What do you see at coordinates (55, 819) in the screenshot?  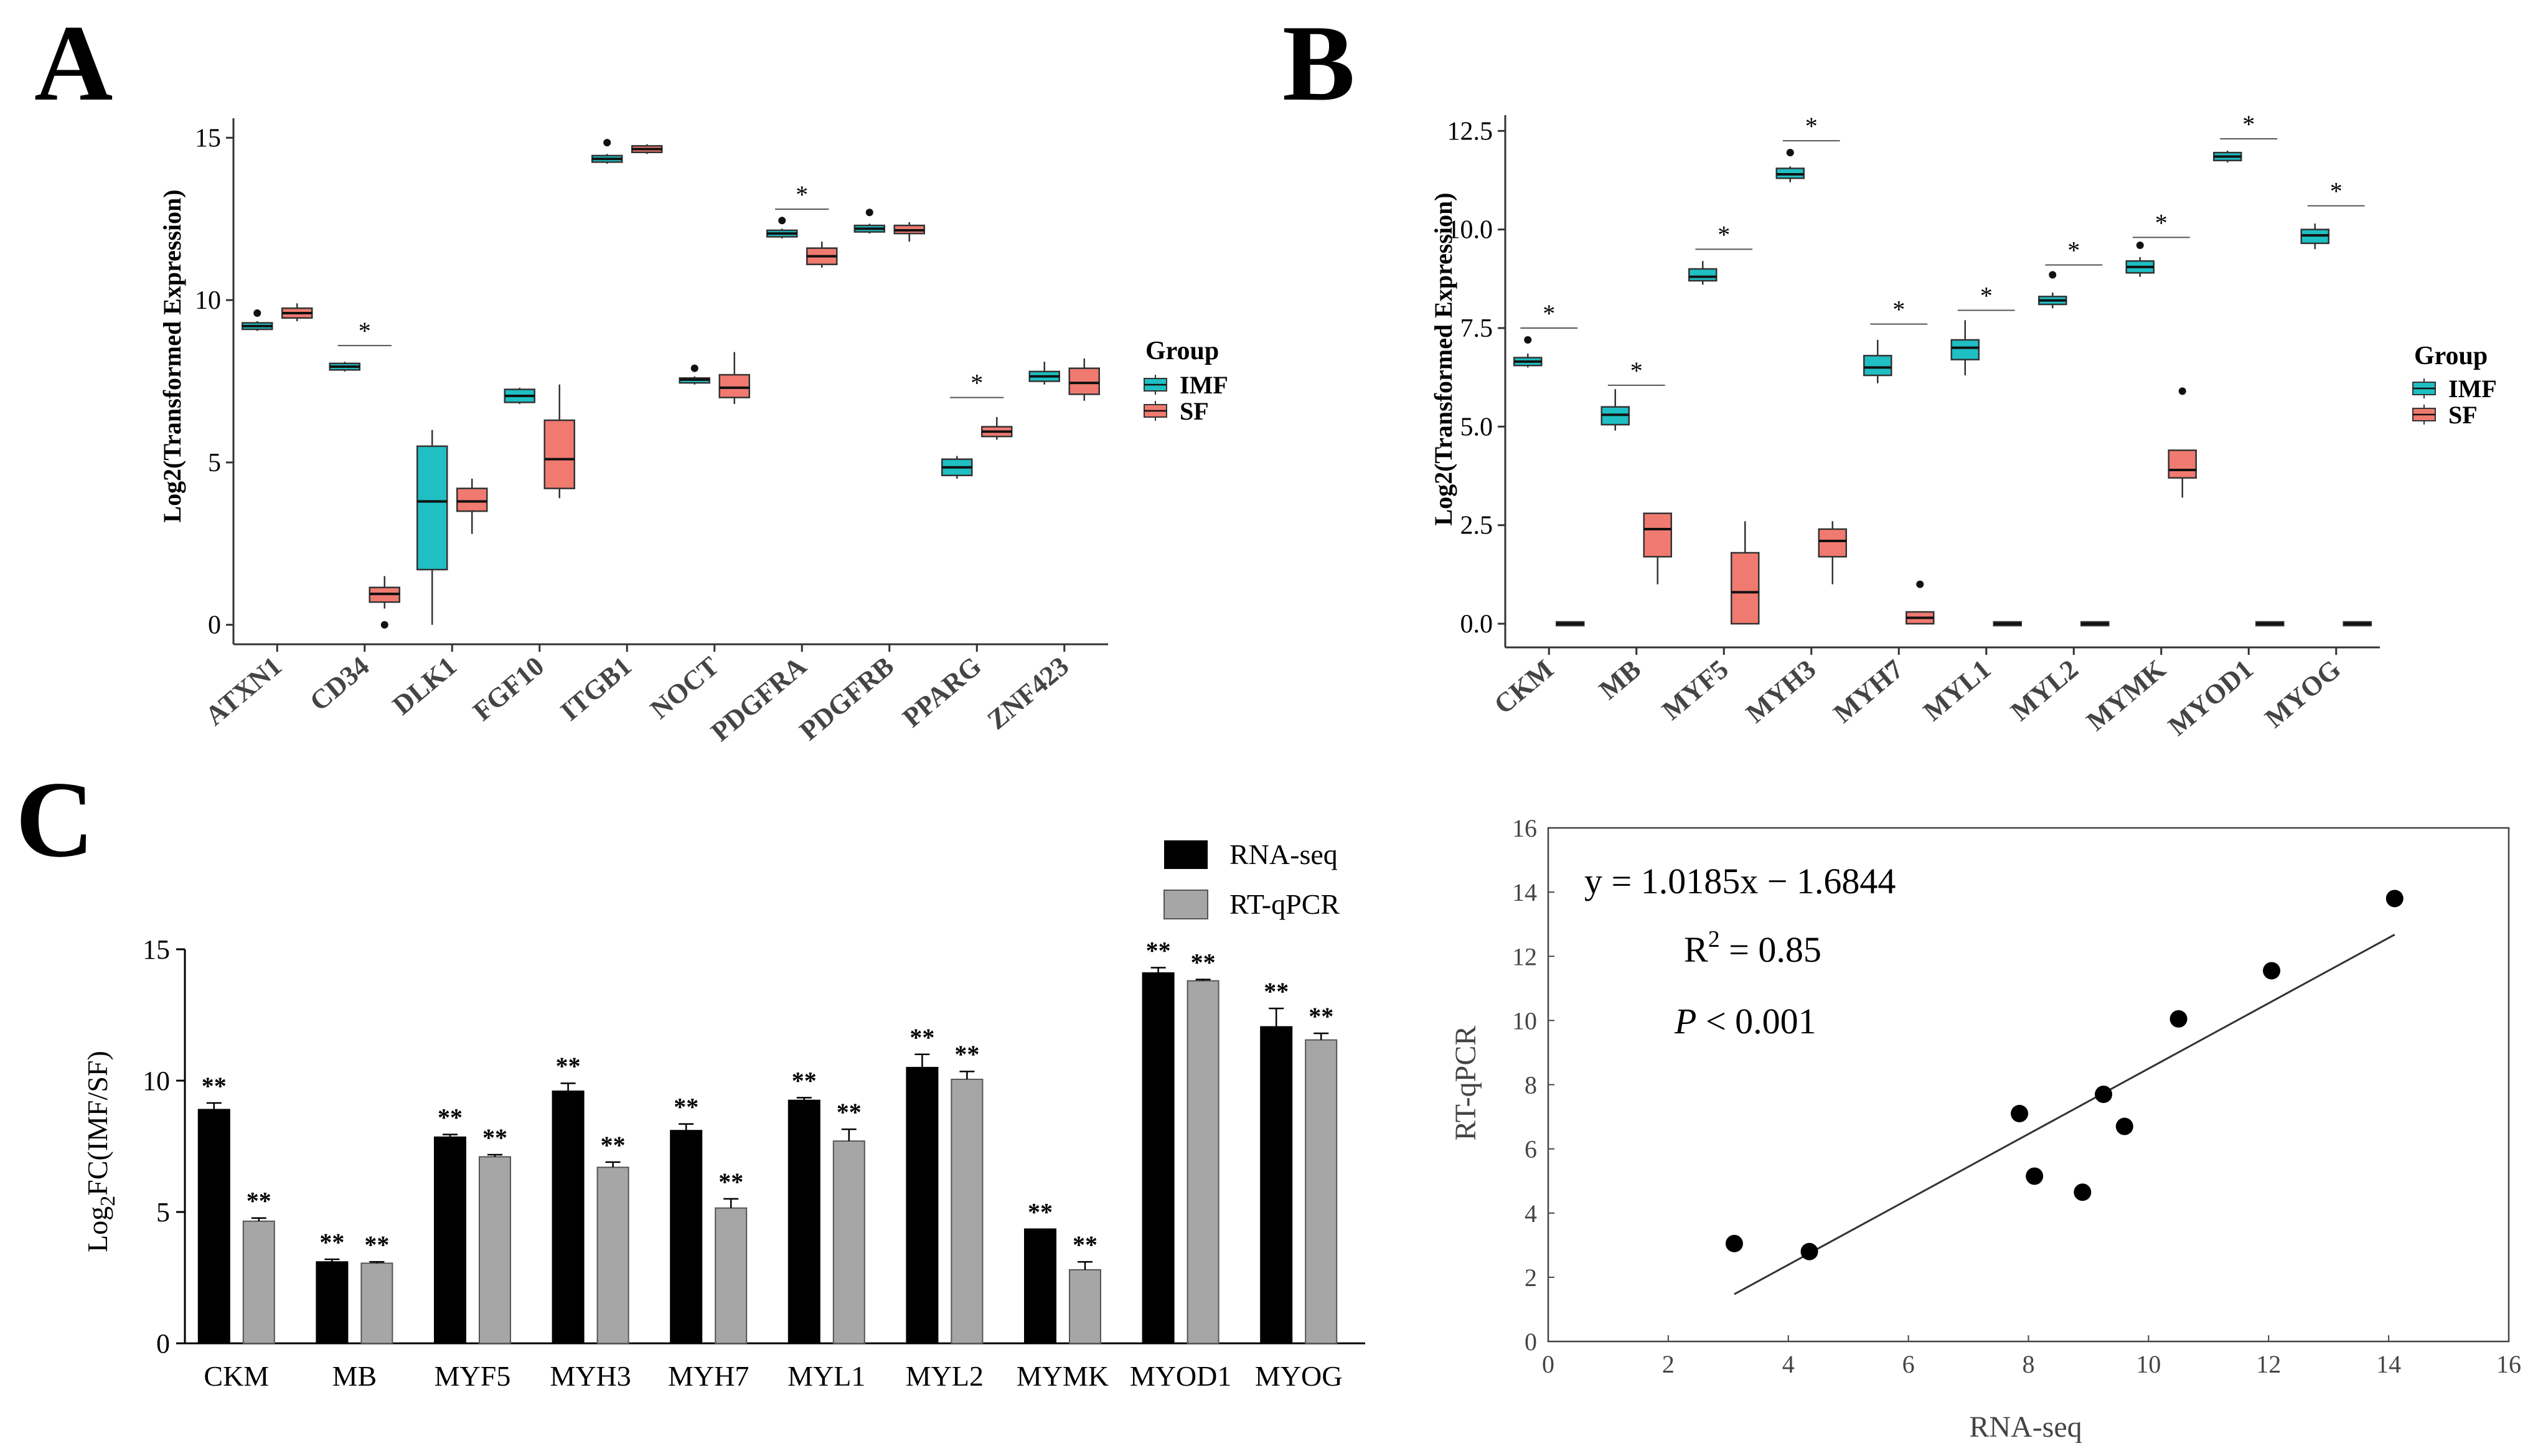 I see `panel-label-c: C` at bounding box center [55, 819].